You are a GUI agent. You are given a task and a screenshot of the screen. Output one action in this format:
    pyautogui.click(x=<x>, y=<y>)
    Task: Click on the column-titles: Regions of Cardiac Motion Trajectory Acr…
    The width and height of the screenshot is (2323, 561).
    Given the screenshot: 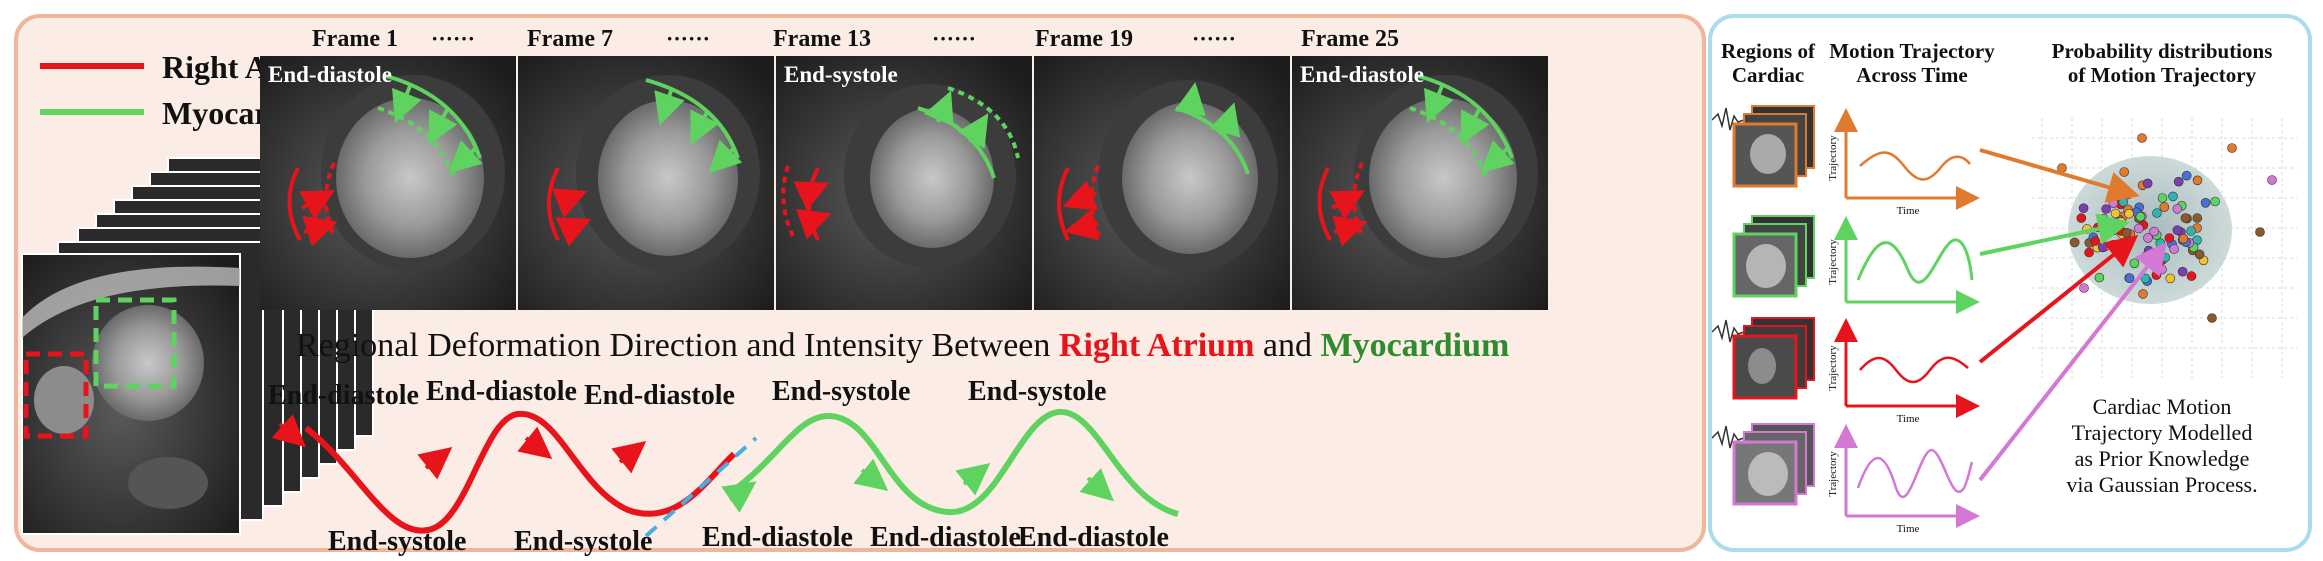 What is the action you would take?
    pyautogui.click(x=1996, y=63)
    